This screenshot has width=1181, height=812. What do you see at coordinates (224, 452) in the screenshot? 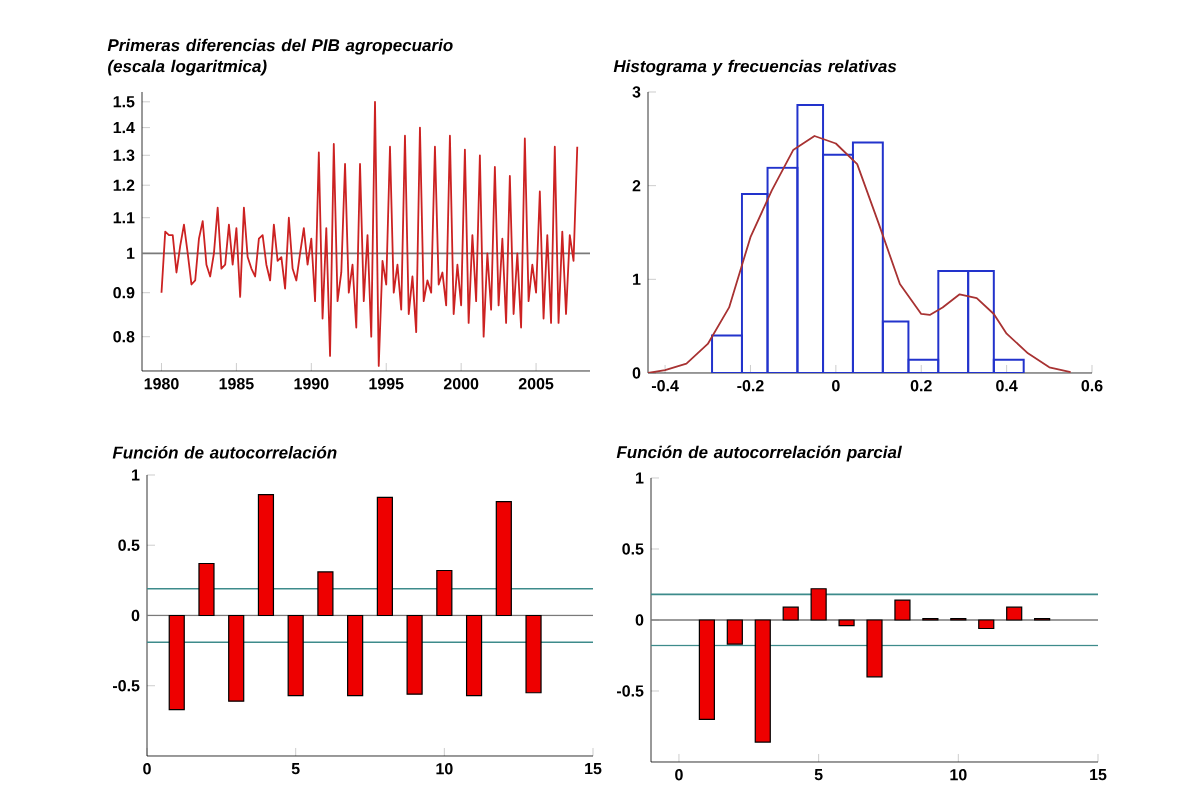
I see `chart-title: Función de autocorrelación` at bounding box center [224, 452].